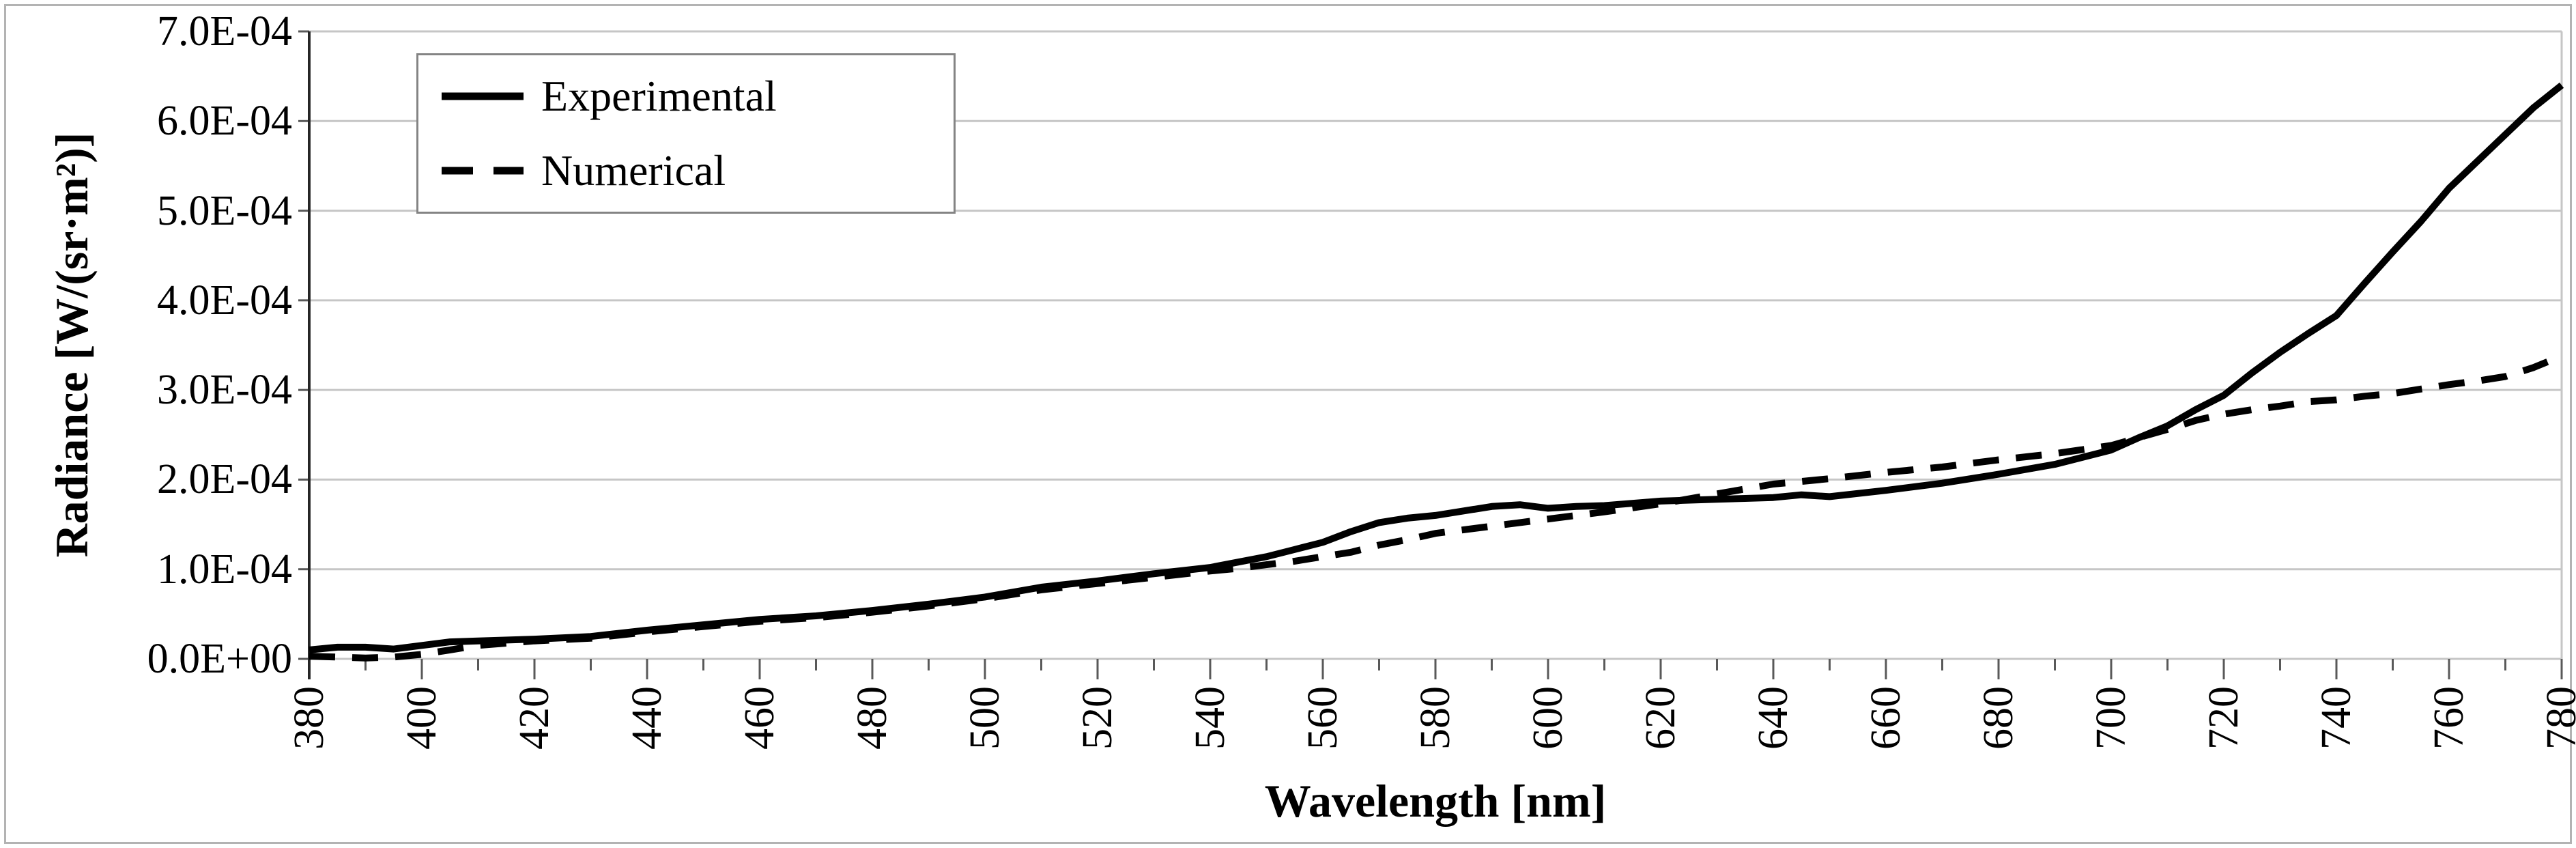 The height and width of the screenshot is (848, 2576). What do you see at coordinates (633, 170) in the screenshot?
I see `legend-label-numerical: Numerical` at bounding box center [633, 170].